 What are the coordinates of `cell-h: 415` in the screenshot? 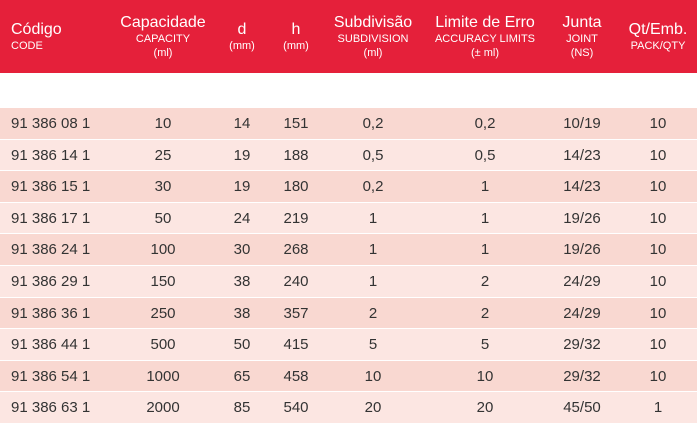 It's located at (296, 345).